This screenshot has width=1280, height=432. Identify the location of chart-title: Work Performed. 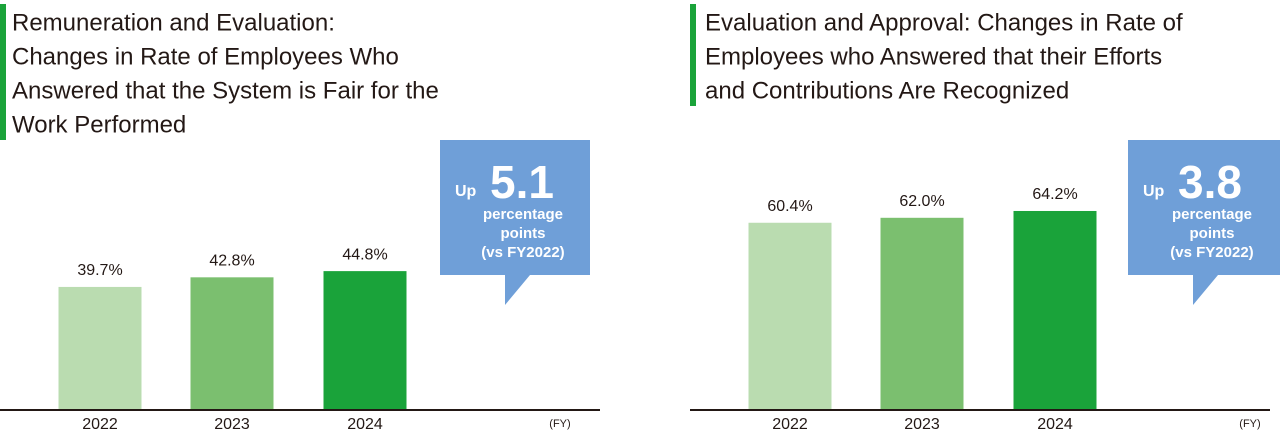
(99, 124).